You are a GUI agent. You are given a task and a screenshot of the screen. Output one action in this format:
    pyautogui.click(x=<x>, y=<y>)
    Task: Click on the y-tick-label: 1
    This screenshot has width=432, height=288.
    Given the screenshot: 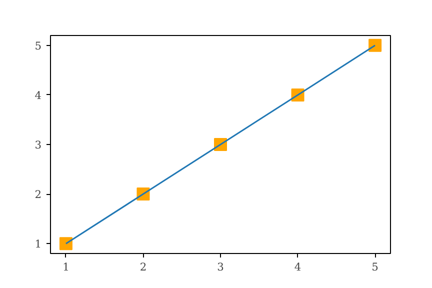 What is the action you would take?
    pyautogui.click(x=38, y=244)
    